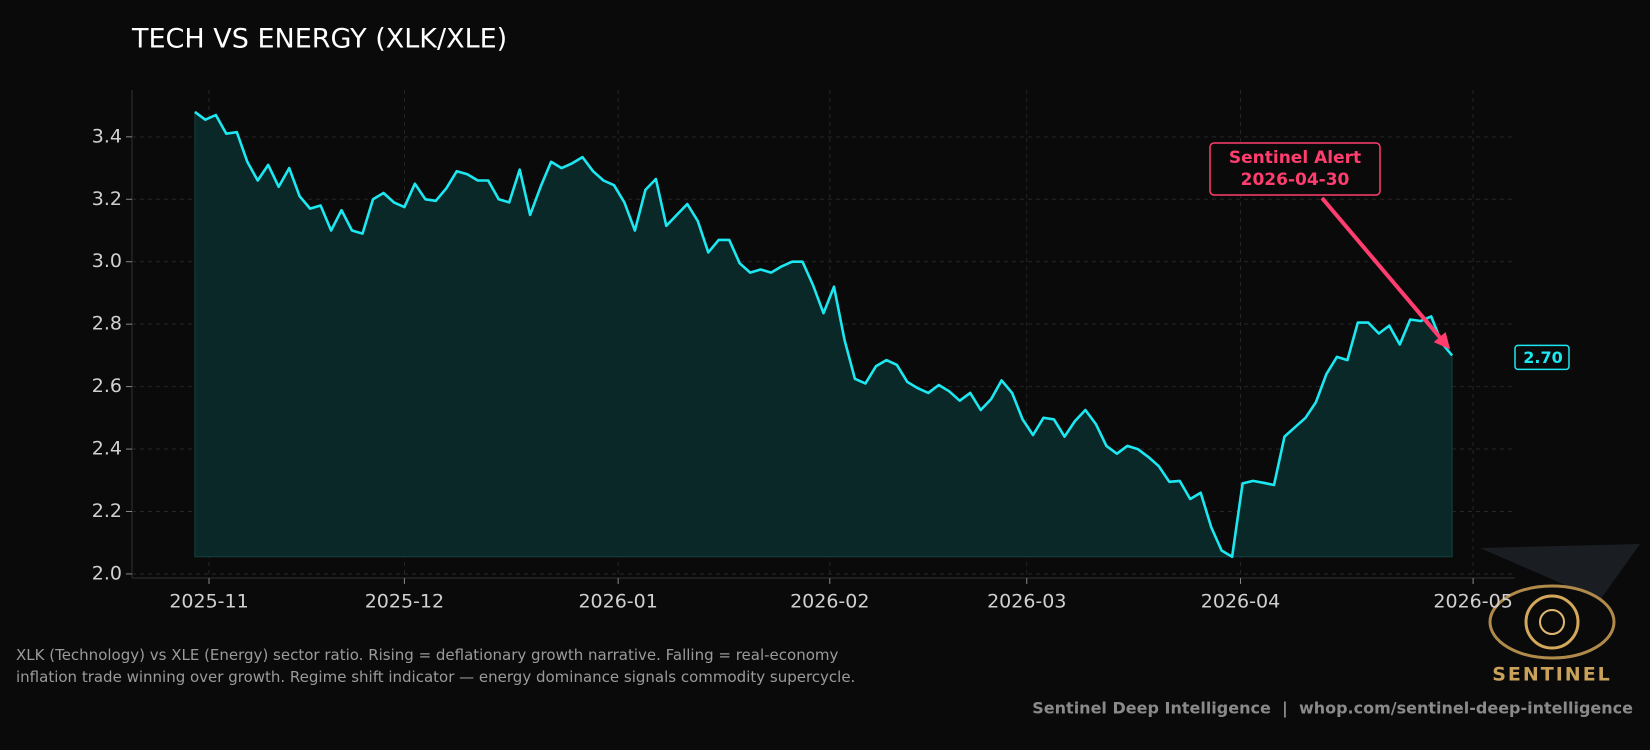 The image size is (1650, 750). I want to click on annotation-box, so click(1295, 169).